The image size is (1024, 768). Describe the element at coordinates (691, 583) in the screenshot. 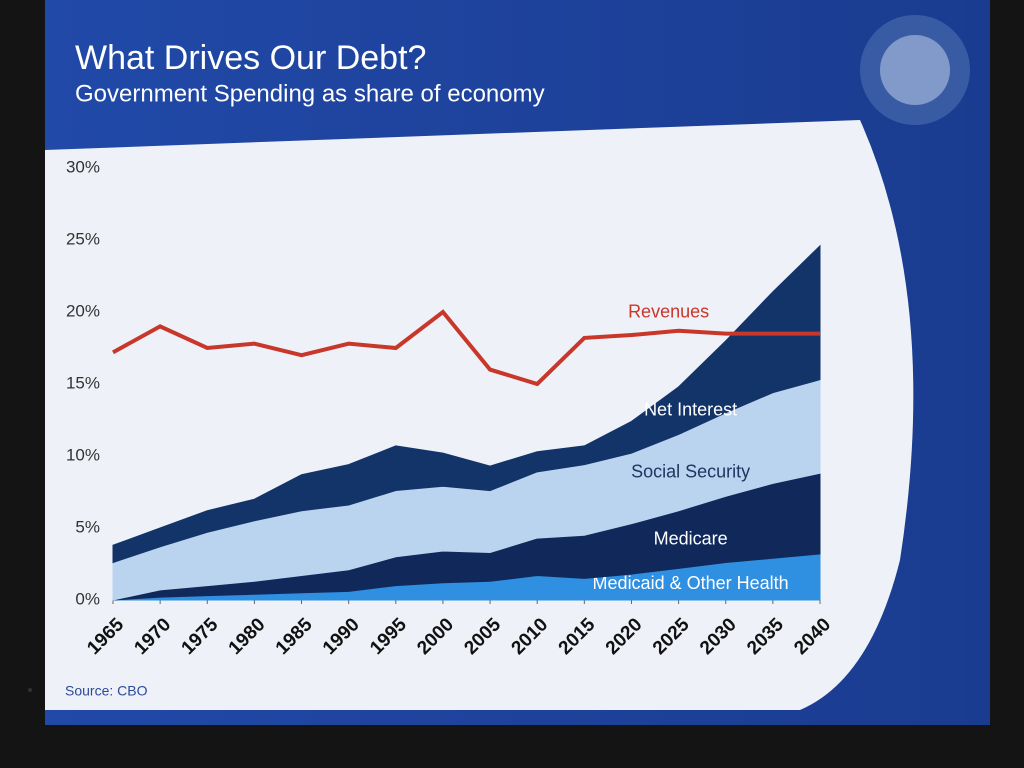

I see `series-label: Medicaid & Other Health` at that location.